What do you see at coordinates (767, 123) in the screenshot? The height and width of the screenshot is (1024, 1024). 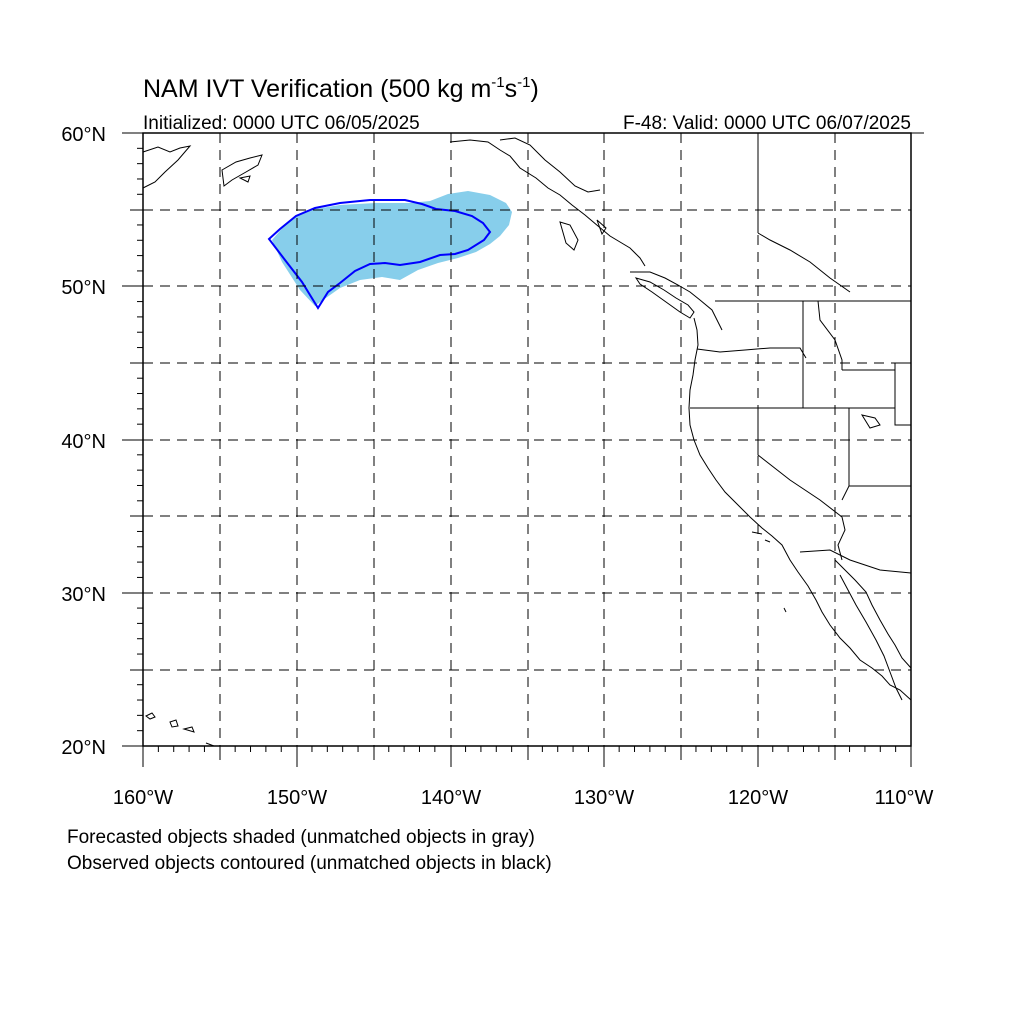 I see `valid-time-label: F-48: Valid: 0000 UTC 06/07/2025` at bounding box center [767, 123].